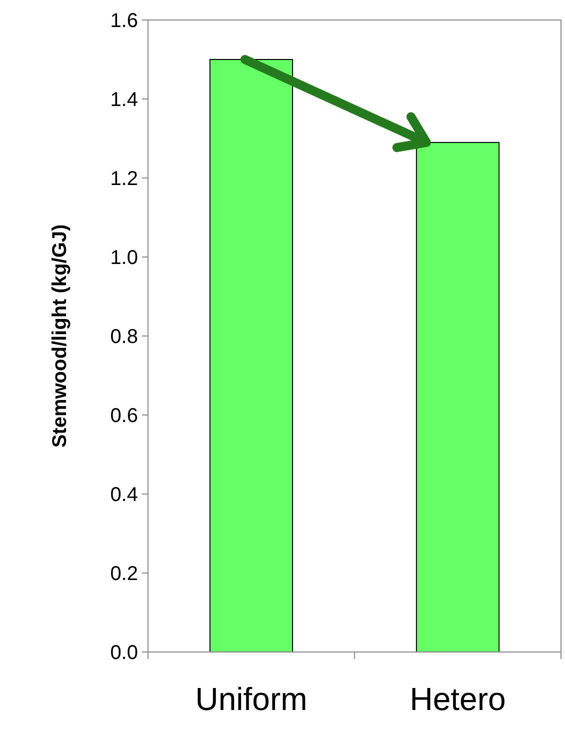 The height and width of the screenshot is (731, 565). Describe the element at coordinates (124, 179) in the screenshot. I see `y-tick-label: 1.2` at that location.